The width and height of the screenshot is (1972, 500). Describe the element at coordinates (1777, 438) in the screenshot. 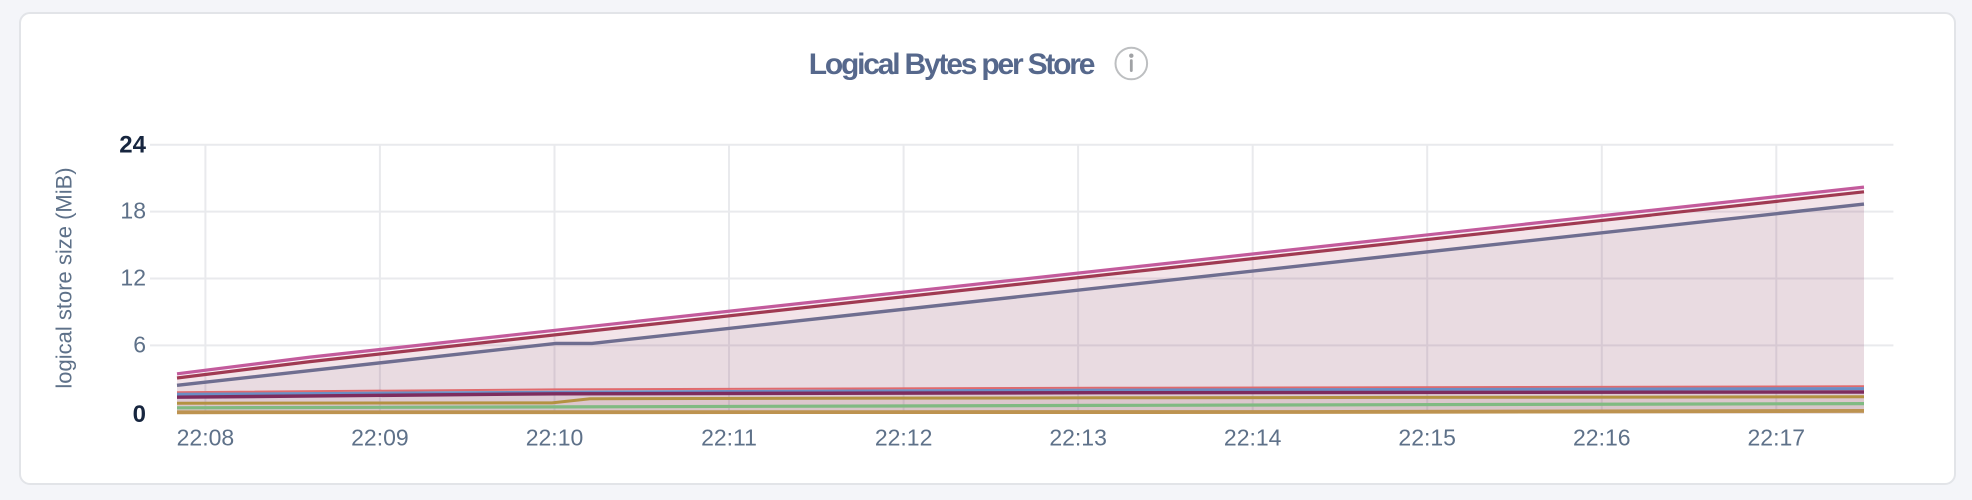

I see `svg-text: 22:17` at that location.